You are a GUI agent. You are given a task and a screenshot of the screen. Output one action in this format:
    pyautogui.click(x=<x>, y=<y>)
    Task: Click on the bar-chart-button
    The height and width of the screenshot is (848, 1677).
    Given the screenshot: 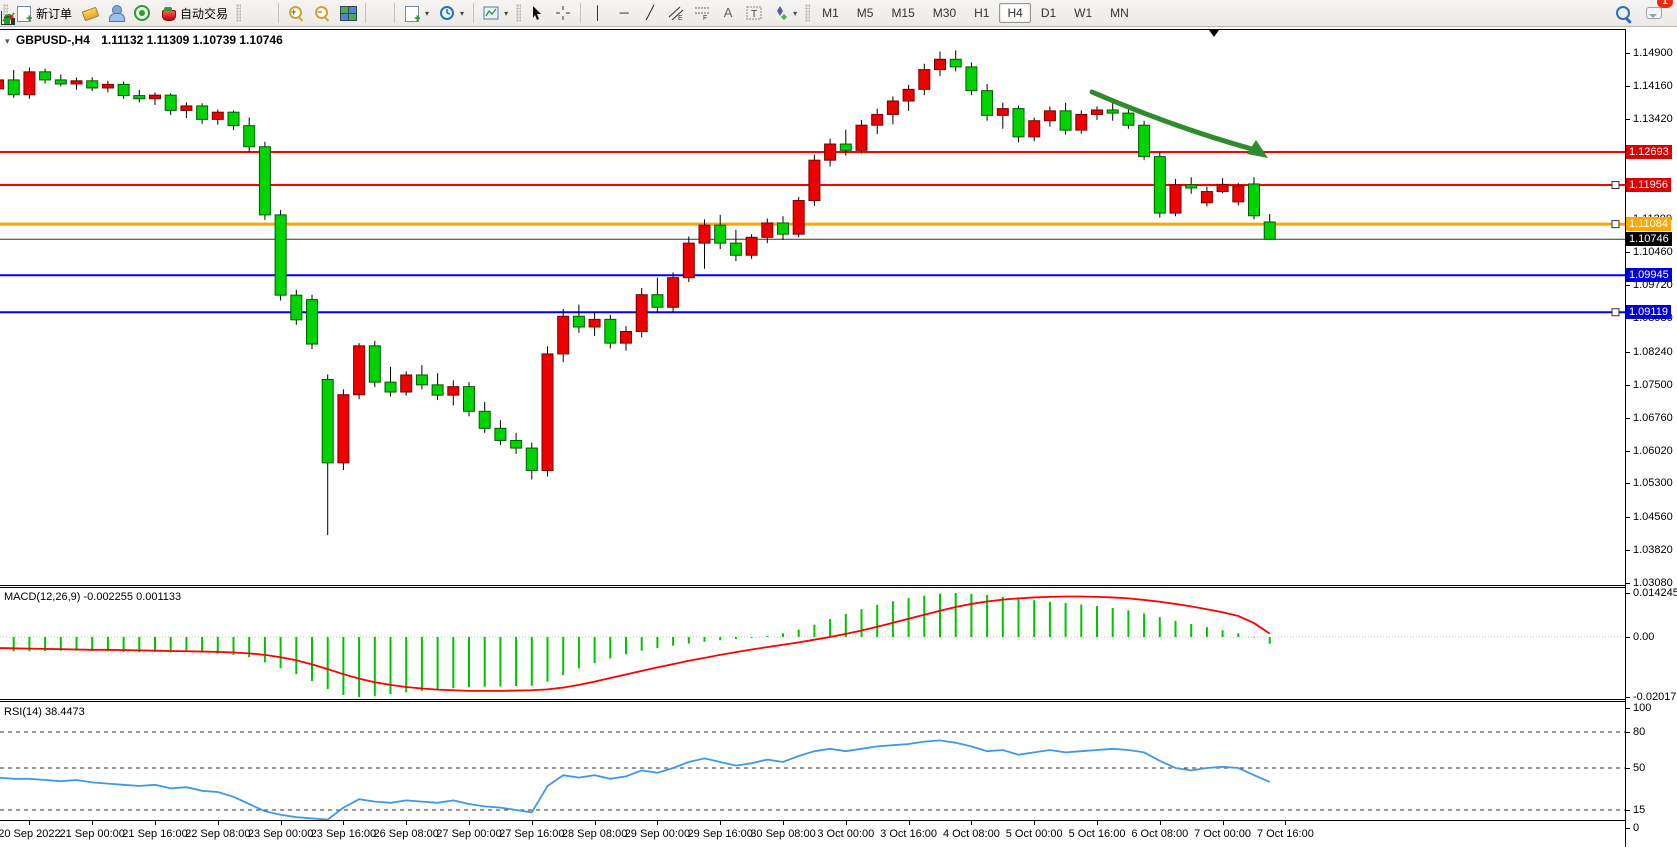 What is the action you would take?
    pyautogui.click(x=127, y=13)
    